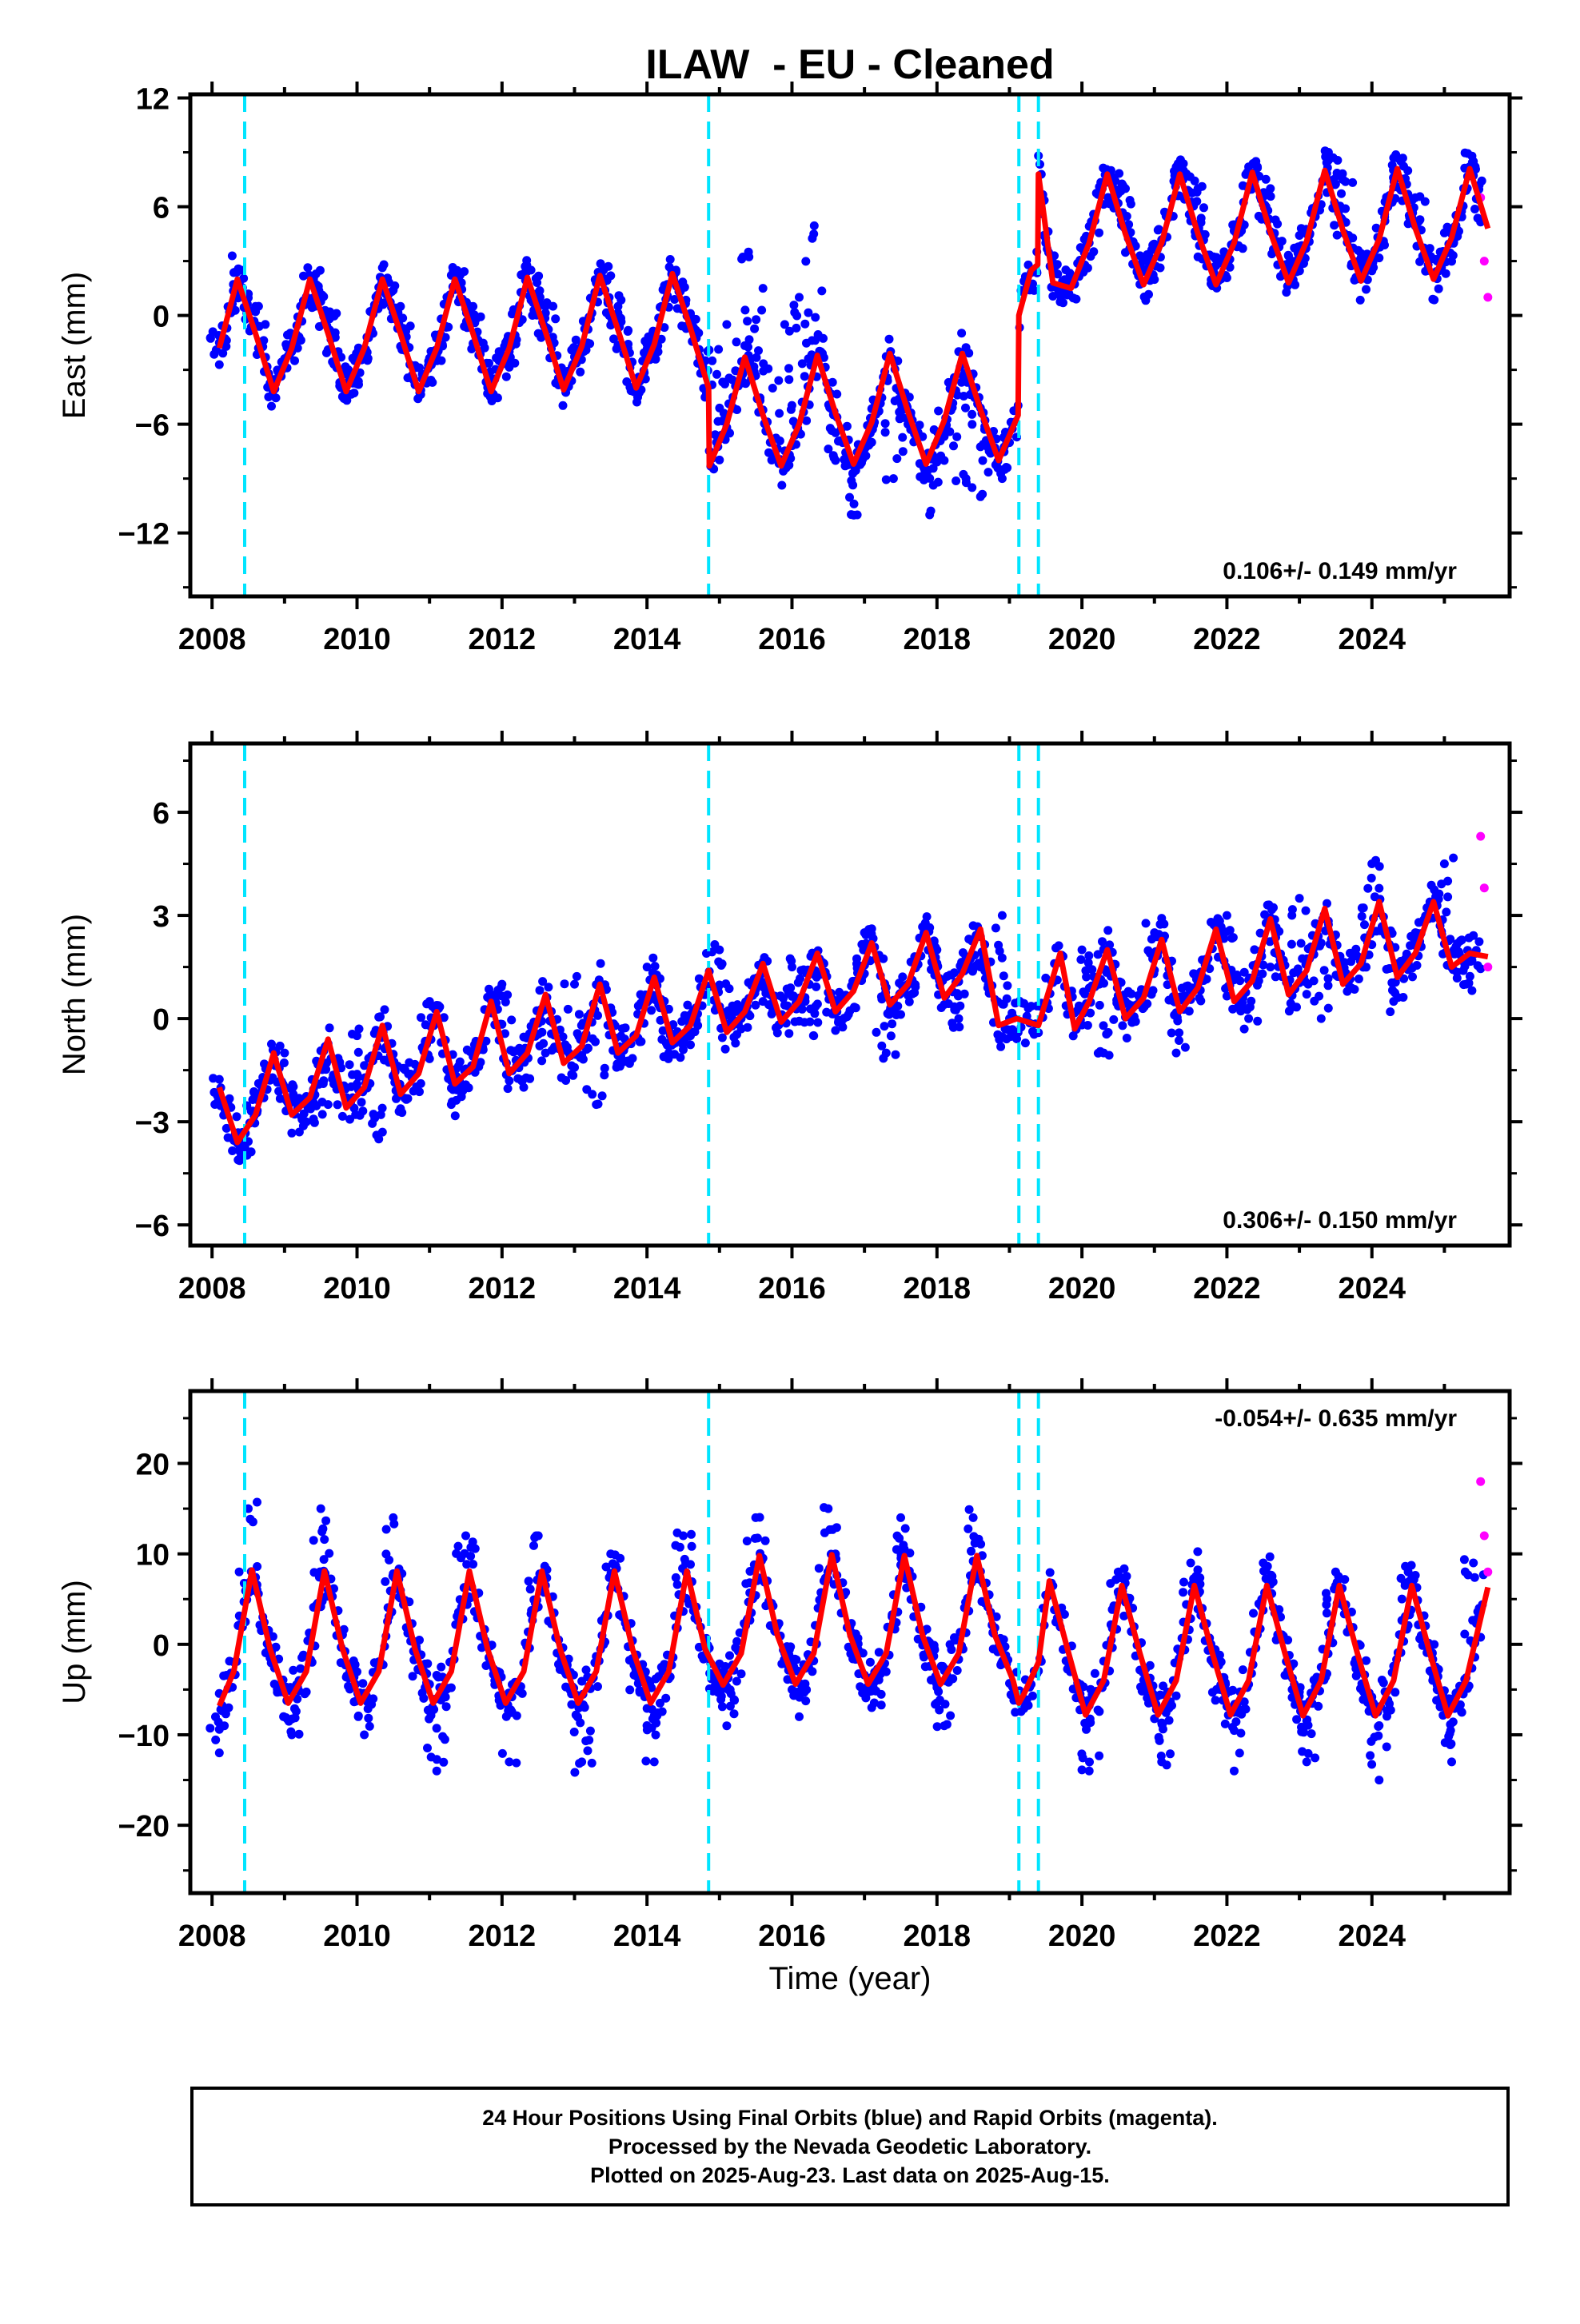  What do you see at coordinates (161, 814) in the screenshot?
I see `y-tick-label: 6` at bounding box center [161, 814].